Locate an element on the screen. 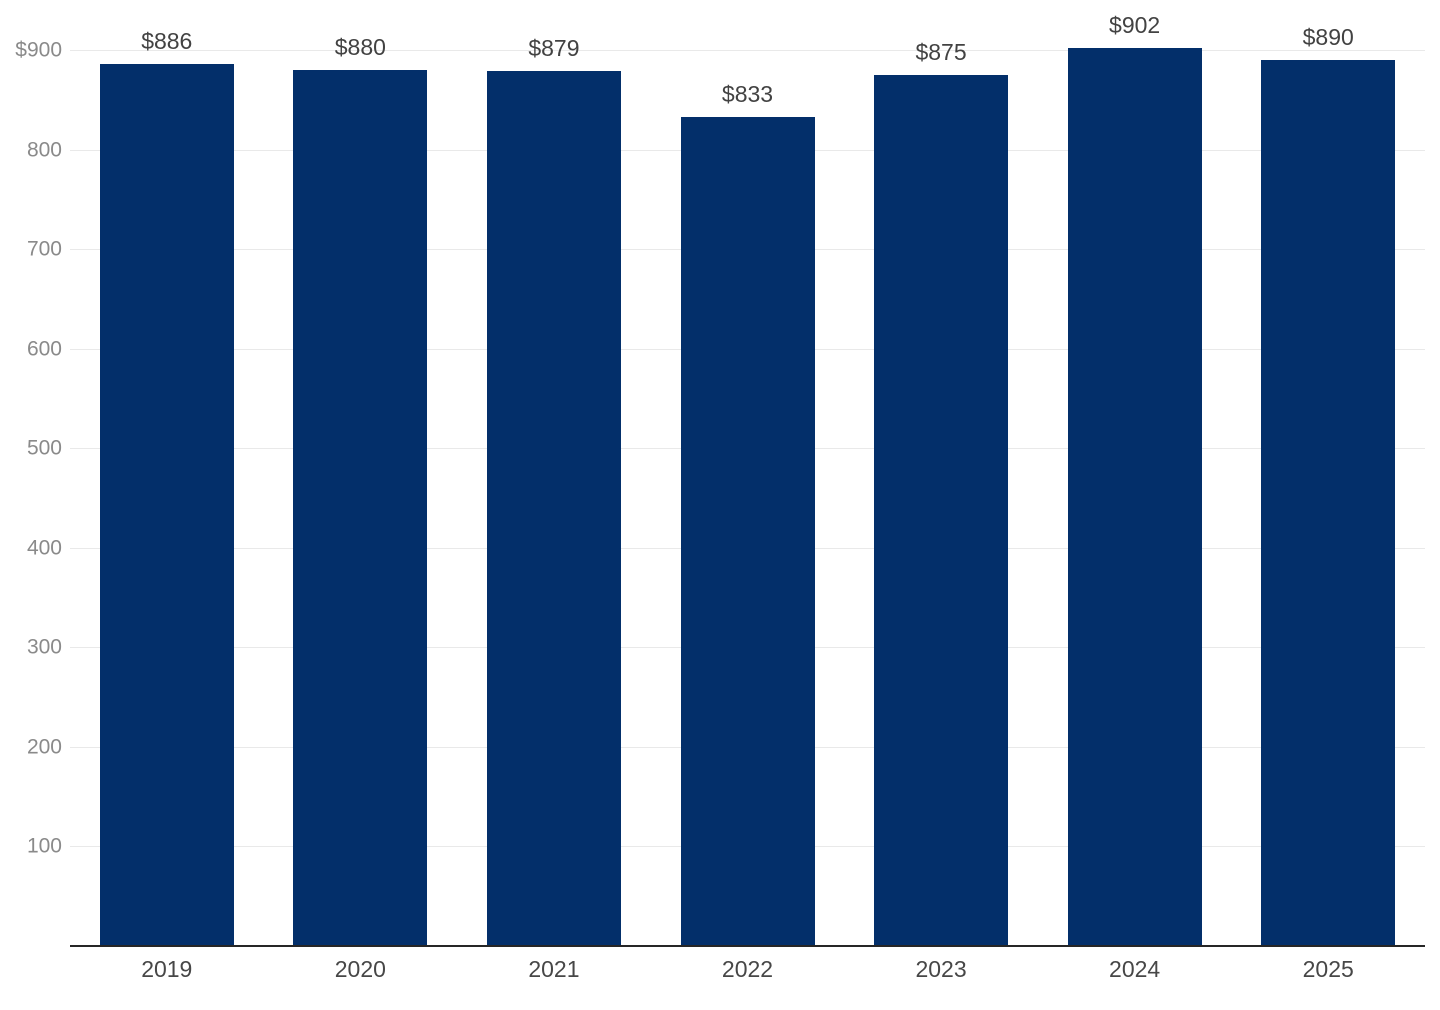 The width and height of the screenshot is (1440, 1010). bar-value-label: $890 is located at coordinates (1328, 36).